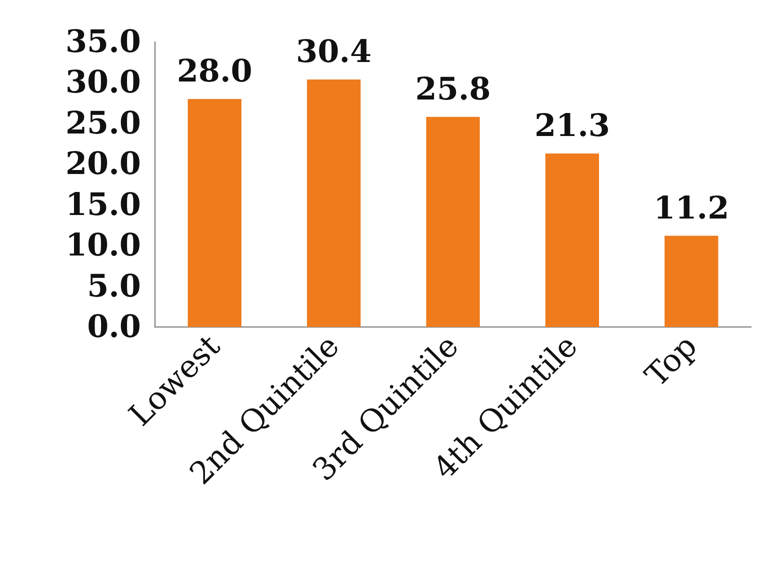 The width and height of the screenshot is (771, 573). I want to click on y-tick-label: 10.0, so click(103, 246).